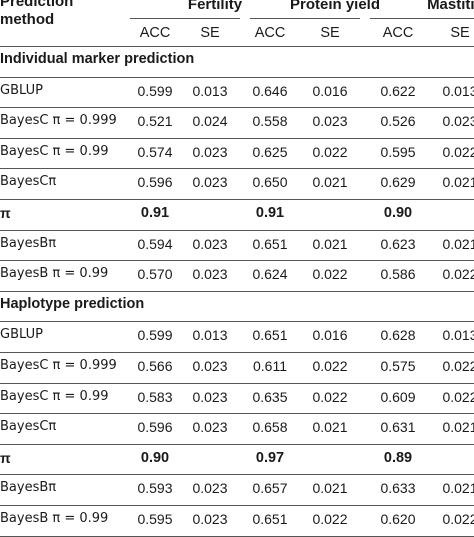 This screenshot has height=537, width=474. I want to click on group-header-protein-yield: Protein yield, so click(335, 6).